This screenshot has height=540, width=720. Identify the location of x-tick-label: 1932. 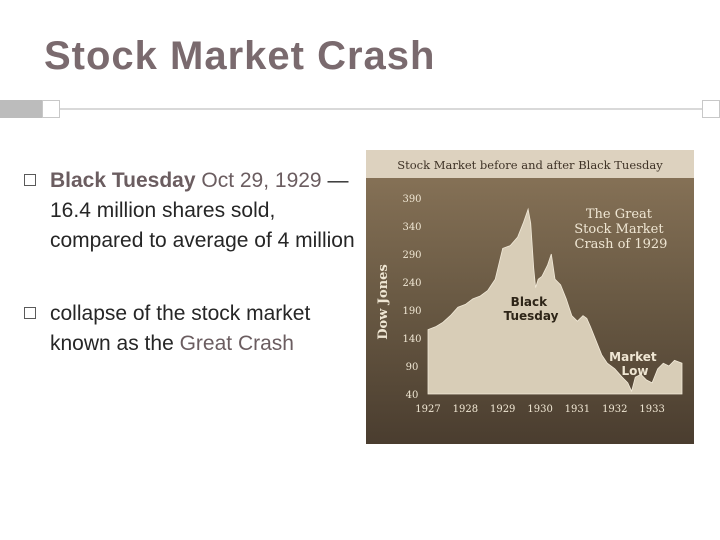
(614, 409).